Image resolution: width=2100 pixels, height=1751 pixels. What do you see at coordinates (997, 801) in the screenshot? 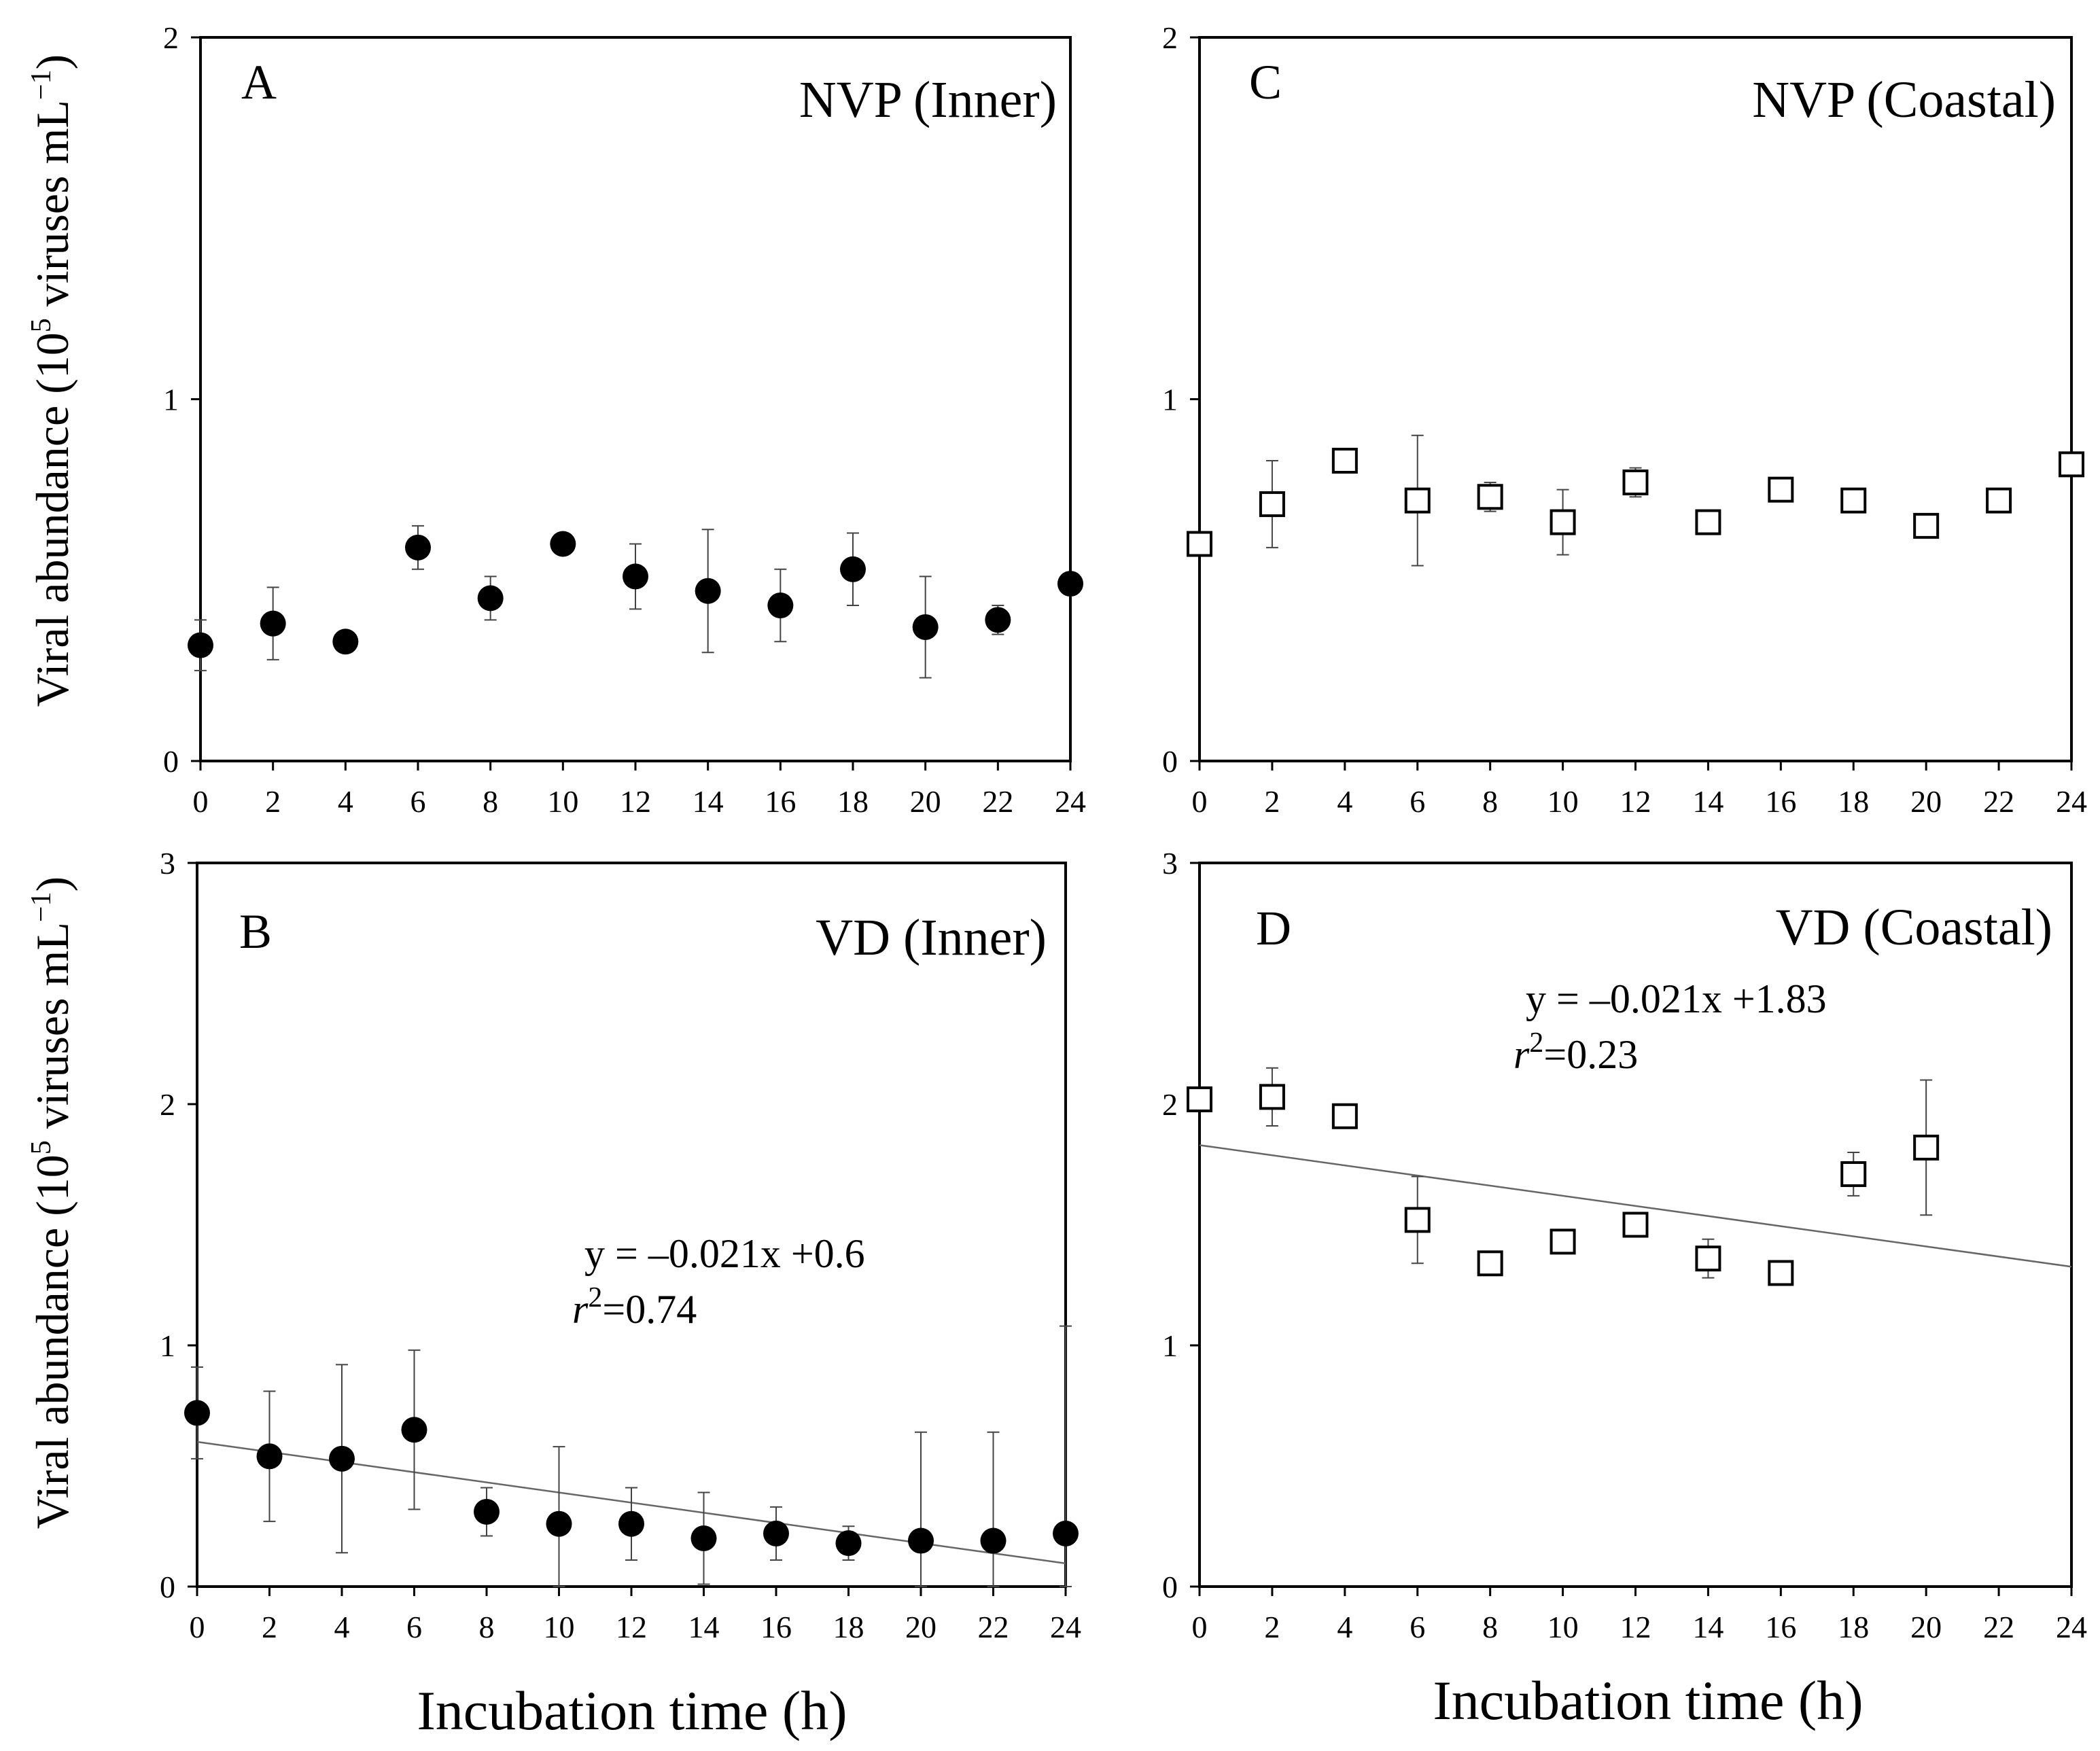
I see `panel-a-x-tick-label: 22` at bounding box center [997, 801].